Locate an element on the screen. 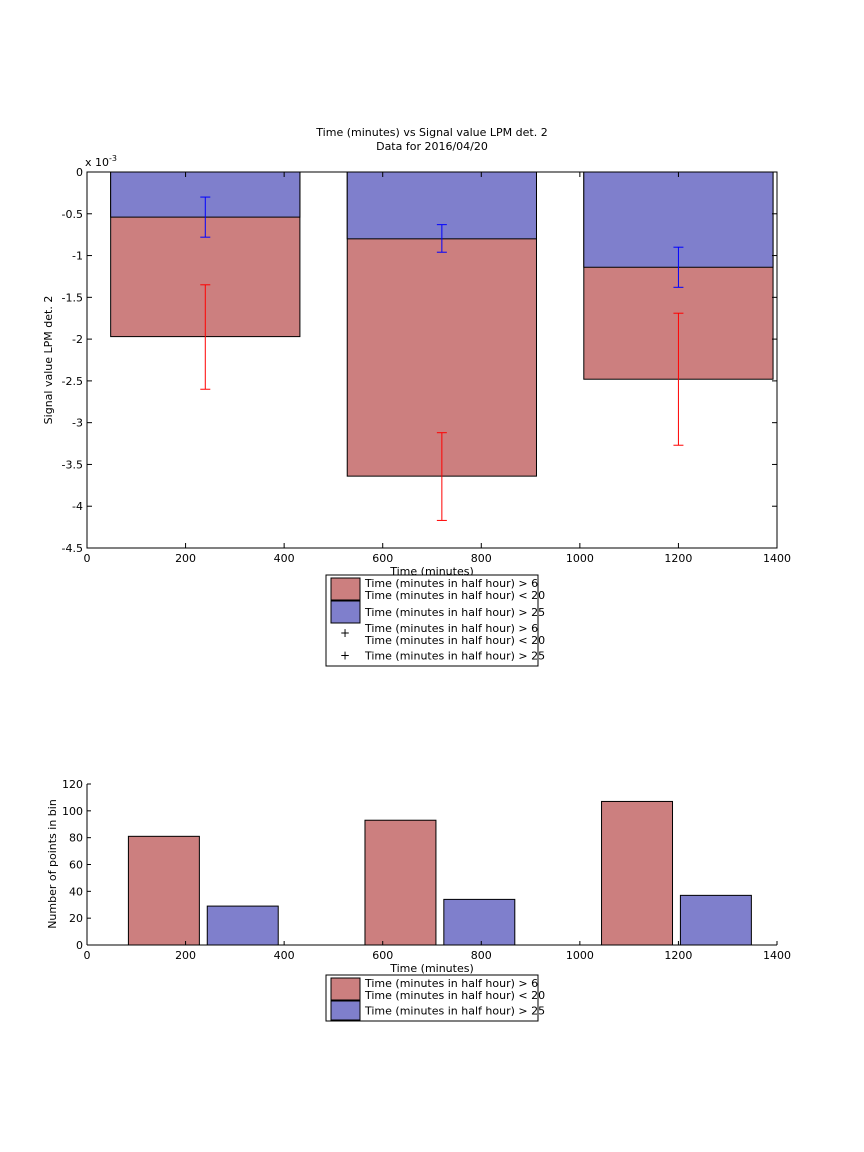 The image size is (864, 1152). bottom-bars is located at coordinates (439, 873).